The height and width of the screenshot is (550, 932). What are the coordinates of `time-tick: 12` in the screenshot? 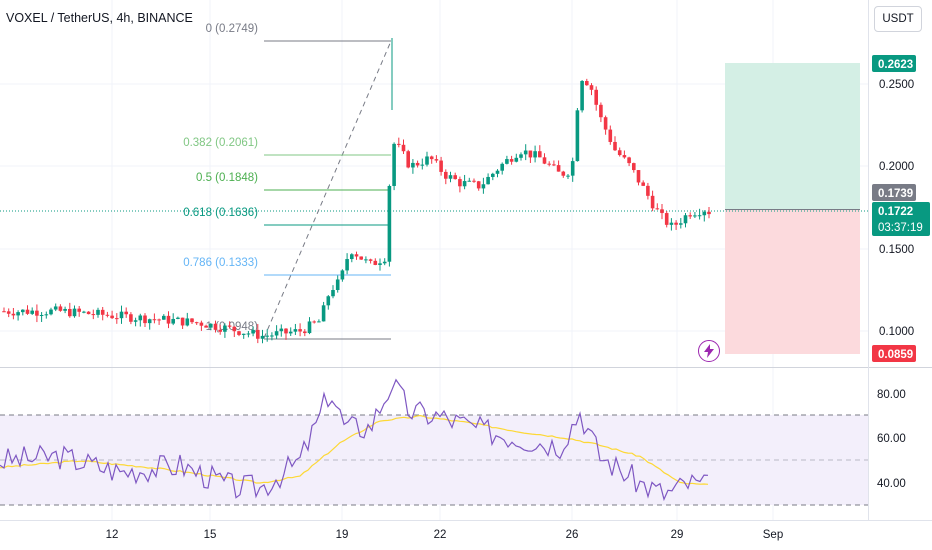 It's located at (112, 535).